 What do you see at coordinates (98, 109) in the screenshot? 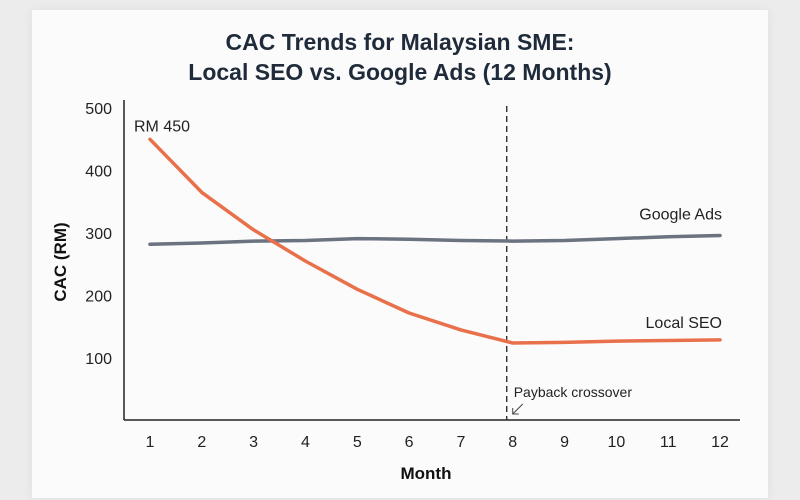
I see `y-tick-label: 500` at bounding box center [98, 109].